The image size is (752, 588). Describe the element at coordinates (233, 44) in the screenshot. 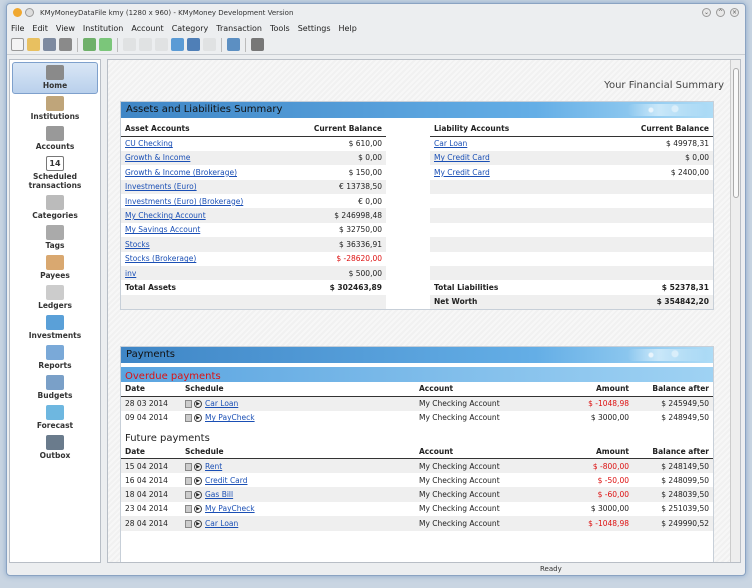

I see `online-icon` at that location.